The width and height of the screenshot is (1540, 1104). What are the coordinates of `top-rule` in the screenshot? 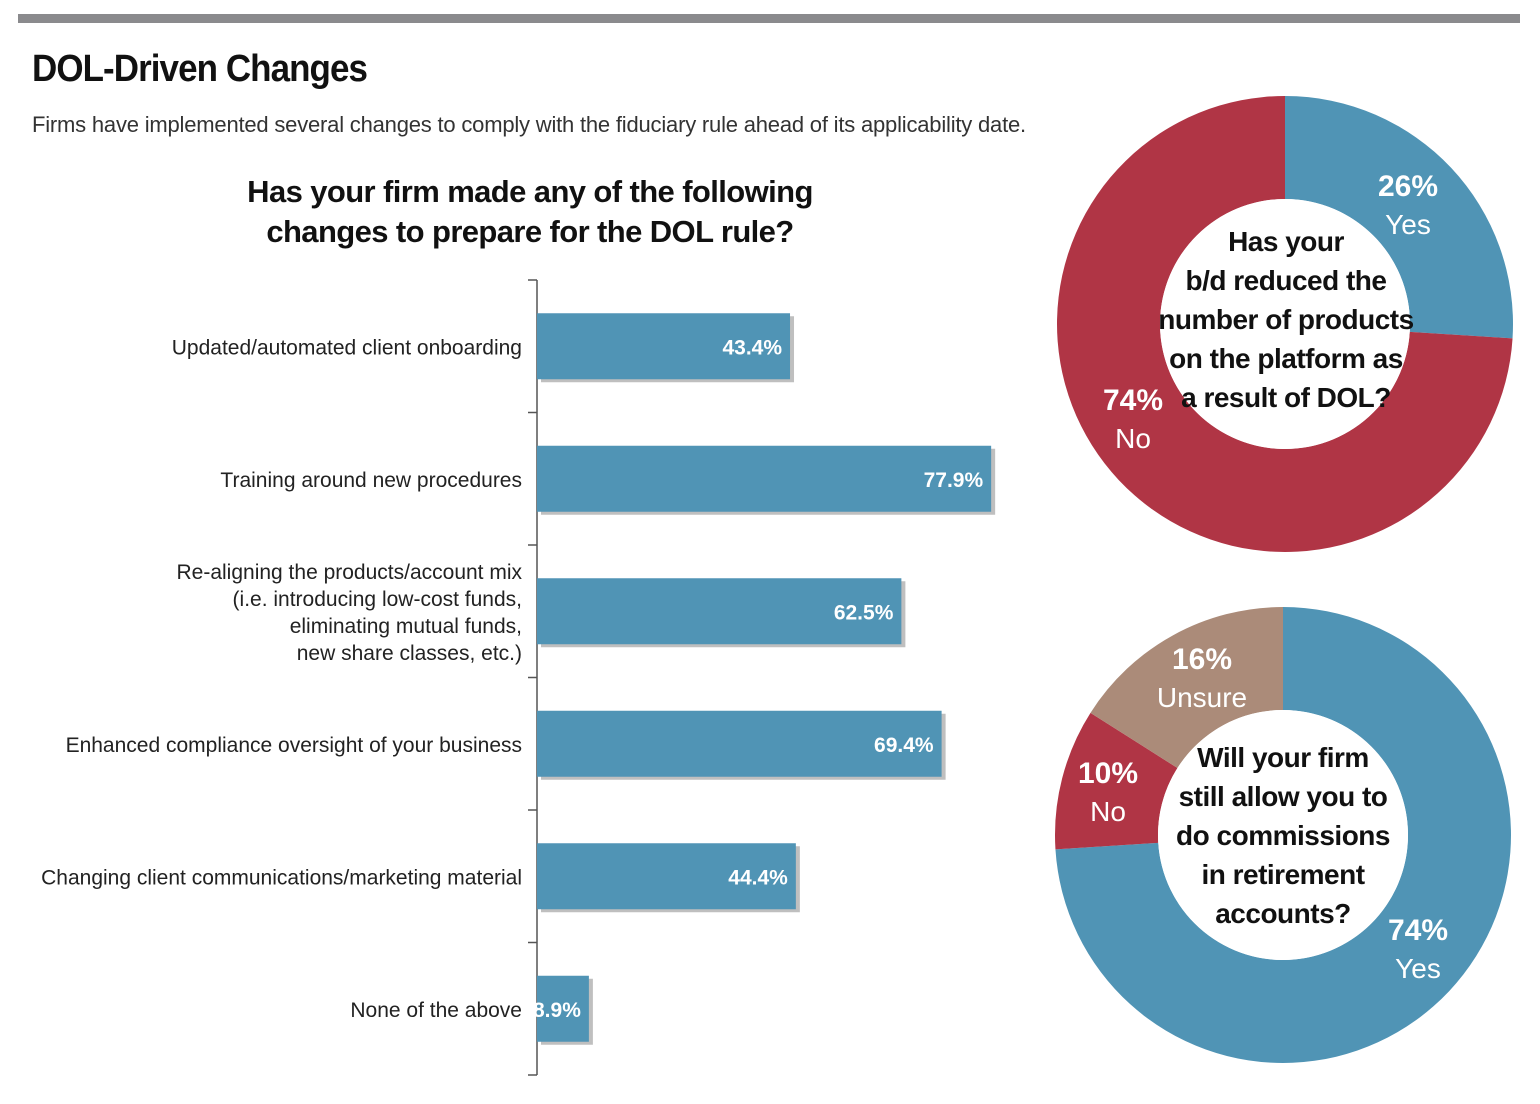 It's located at (769, 18).